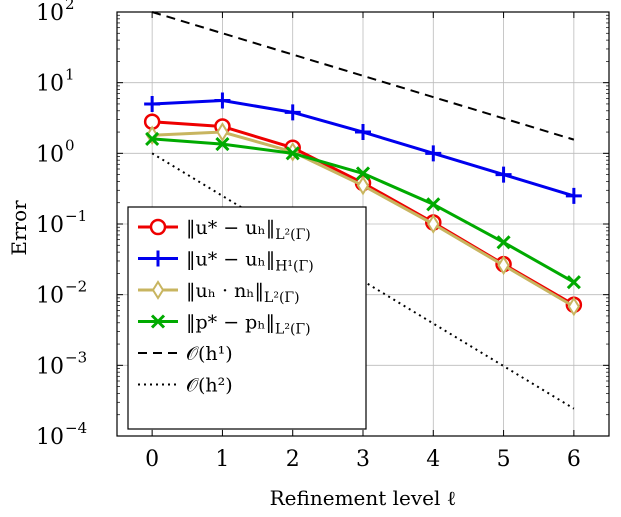  I want to click on legend-label: ‖uₕ · nₕ‖L²(Γ), so click(243, 293).